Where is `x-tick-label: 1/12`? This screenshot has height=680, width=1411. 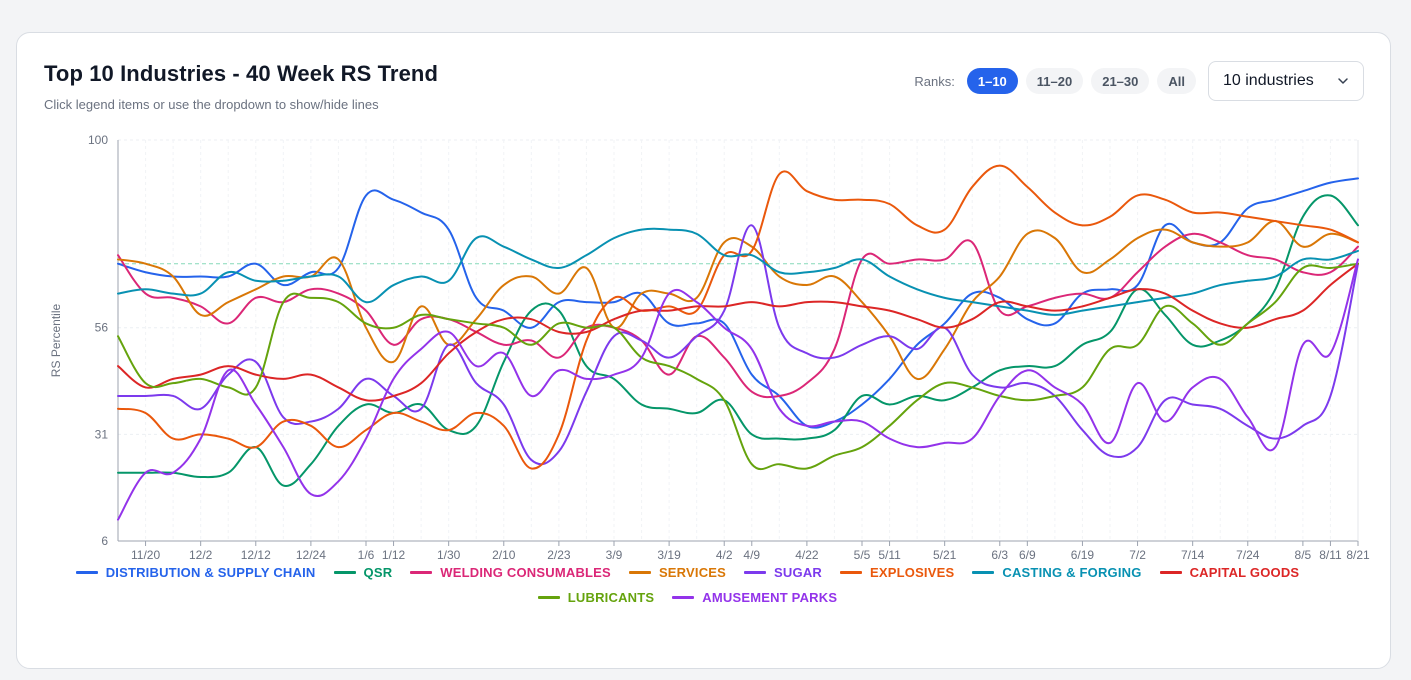 x-tick-label: 1/12 is located at coordinates (394, 555).